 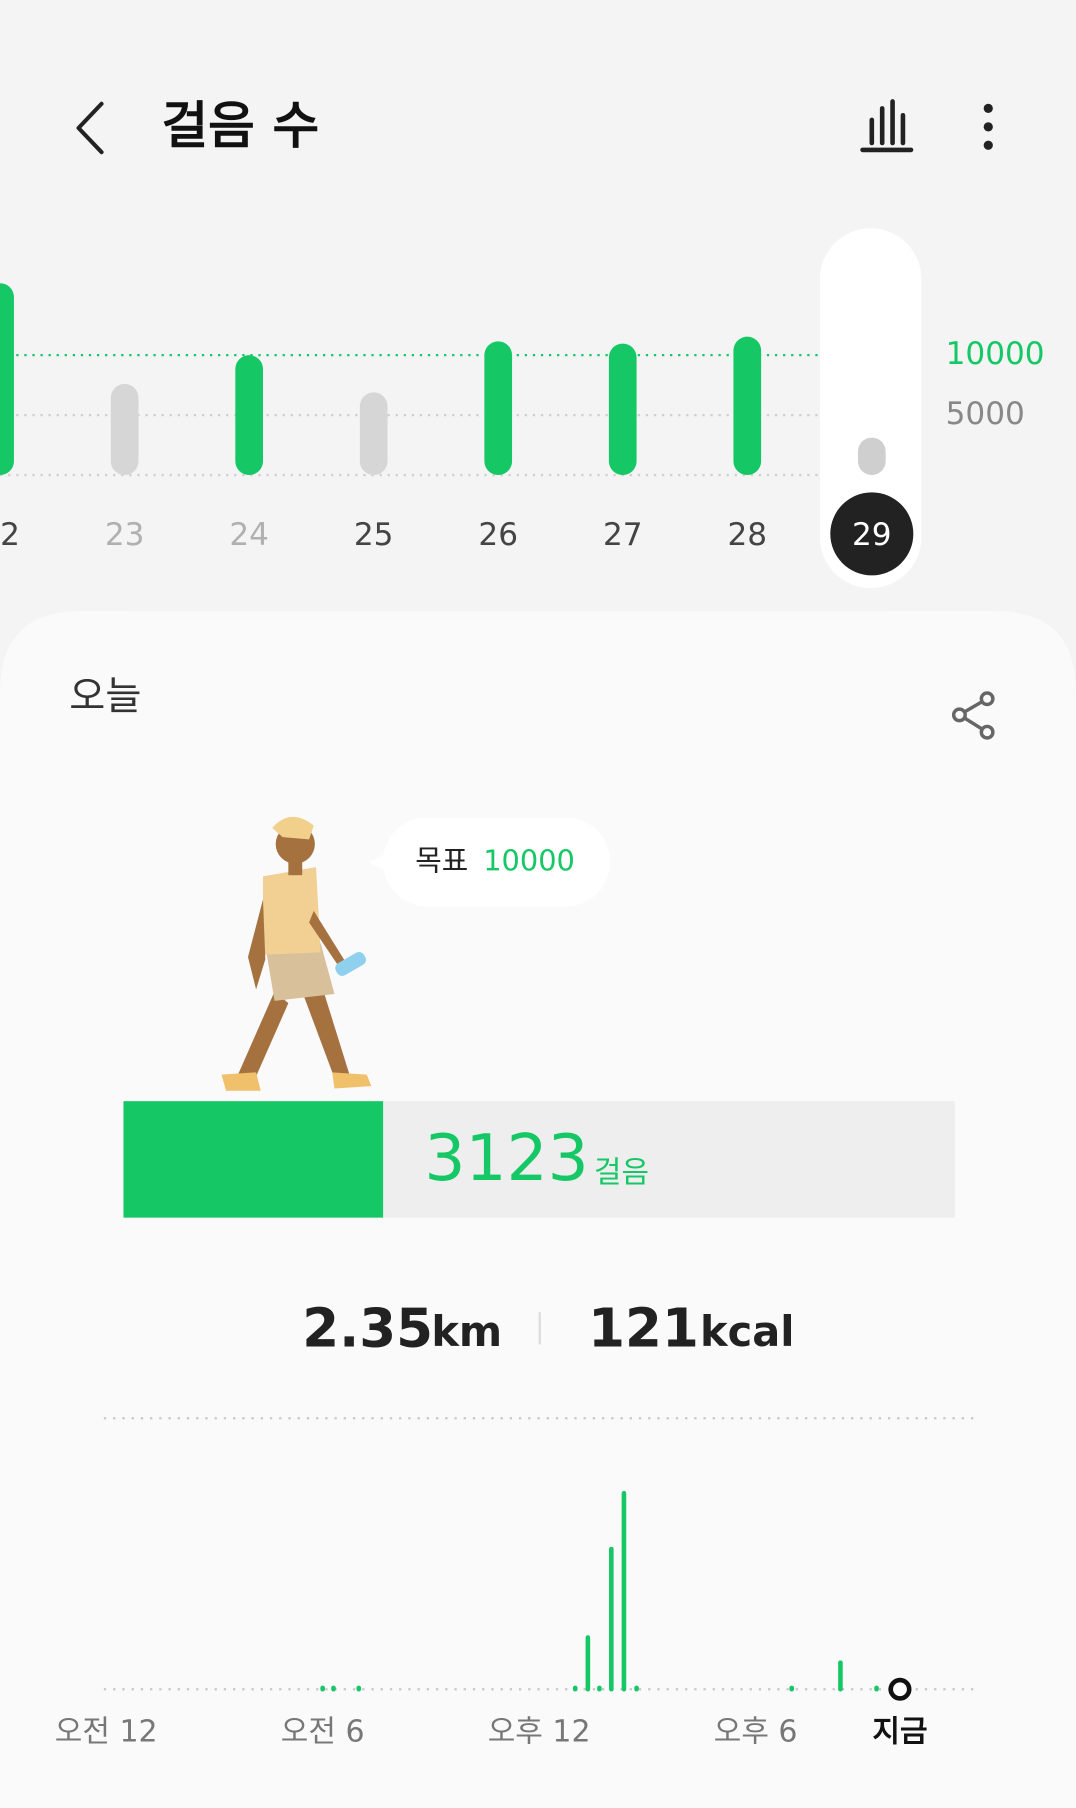 I want to click on steps-unit: 걸음, so click(x=621, y=1172).